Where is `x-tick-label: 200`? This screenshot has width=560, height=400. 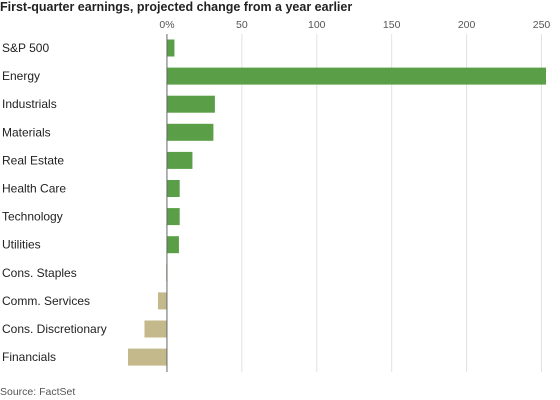 x-tick-label: 200 is located at coordinates (467, 25).